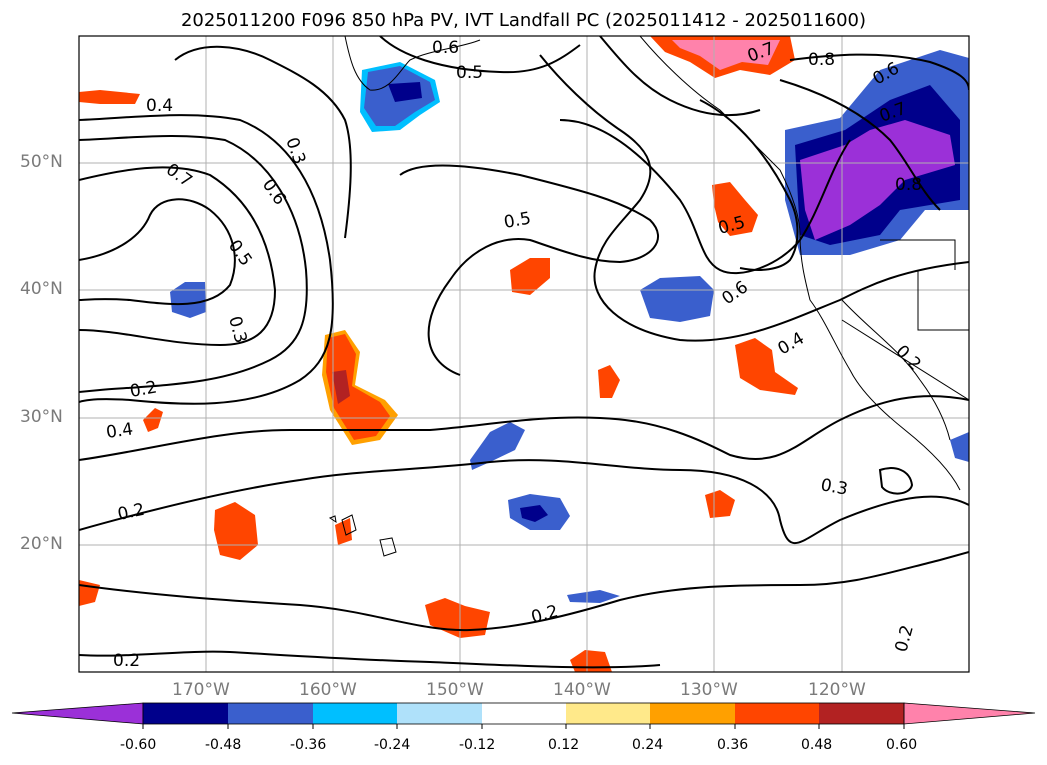  Describe the element at coordinates (709, 690) in the screenshot. I see `lon-label-130w: 130°W` at that location.